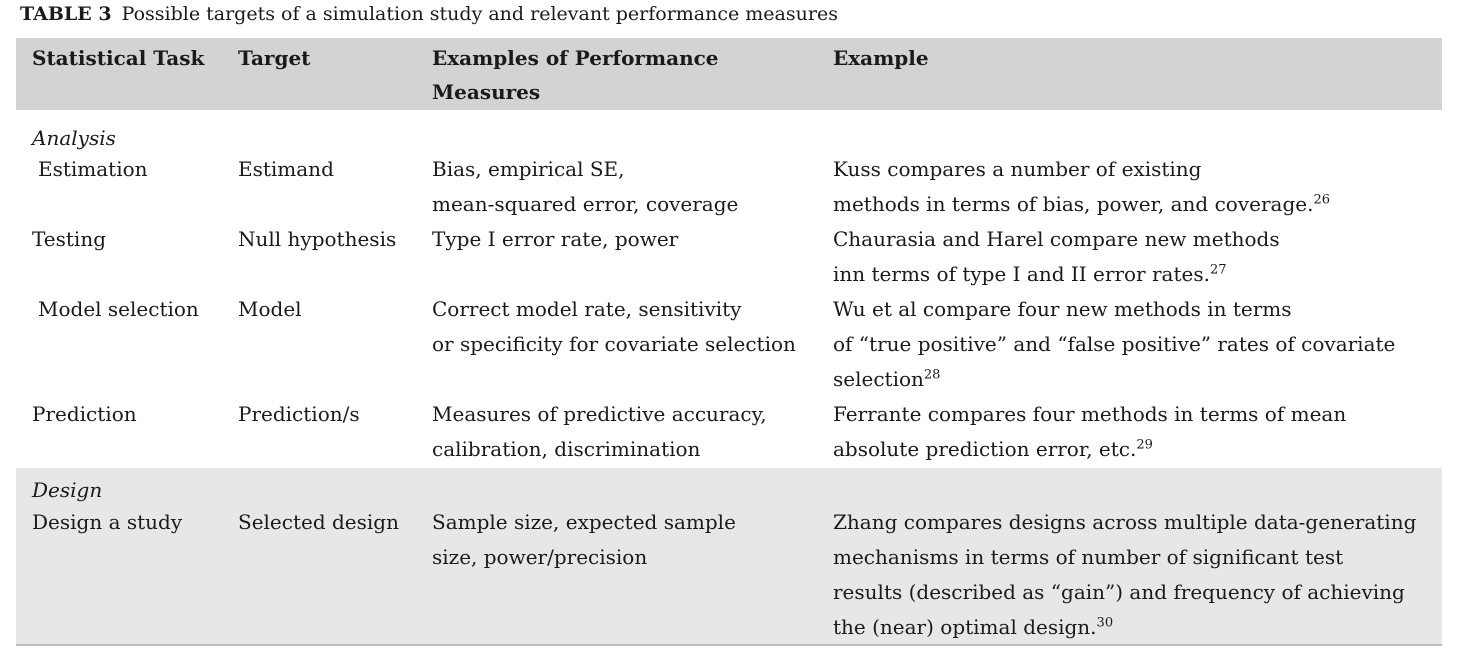 The height and width of the screenshot is (653, 1458). What do you see at coordinates (118, 58) in the screenshot?
I see `header-cell: Statistical Task` at bounding box center [118, 58].